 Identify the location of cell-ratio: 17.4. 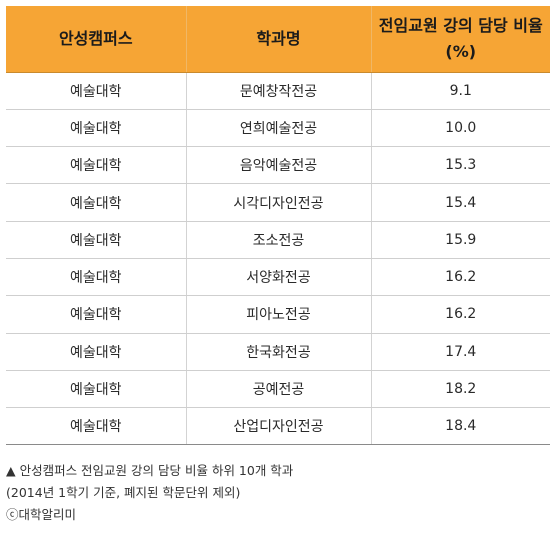
(460, 352).